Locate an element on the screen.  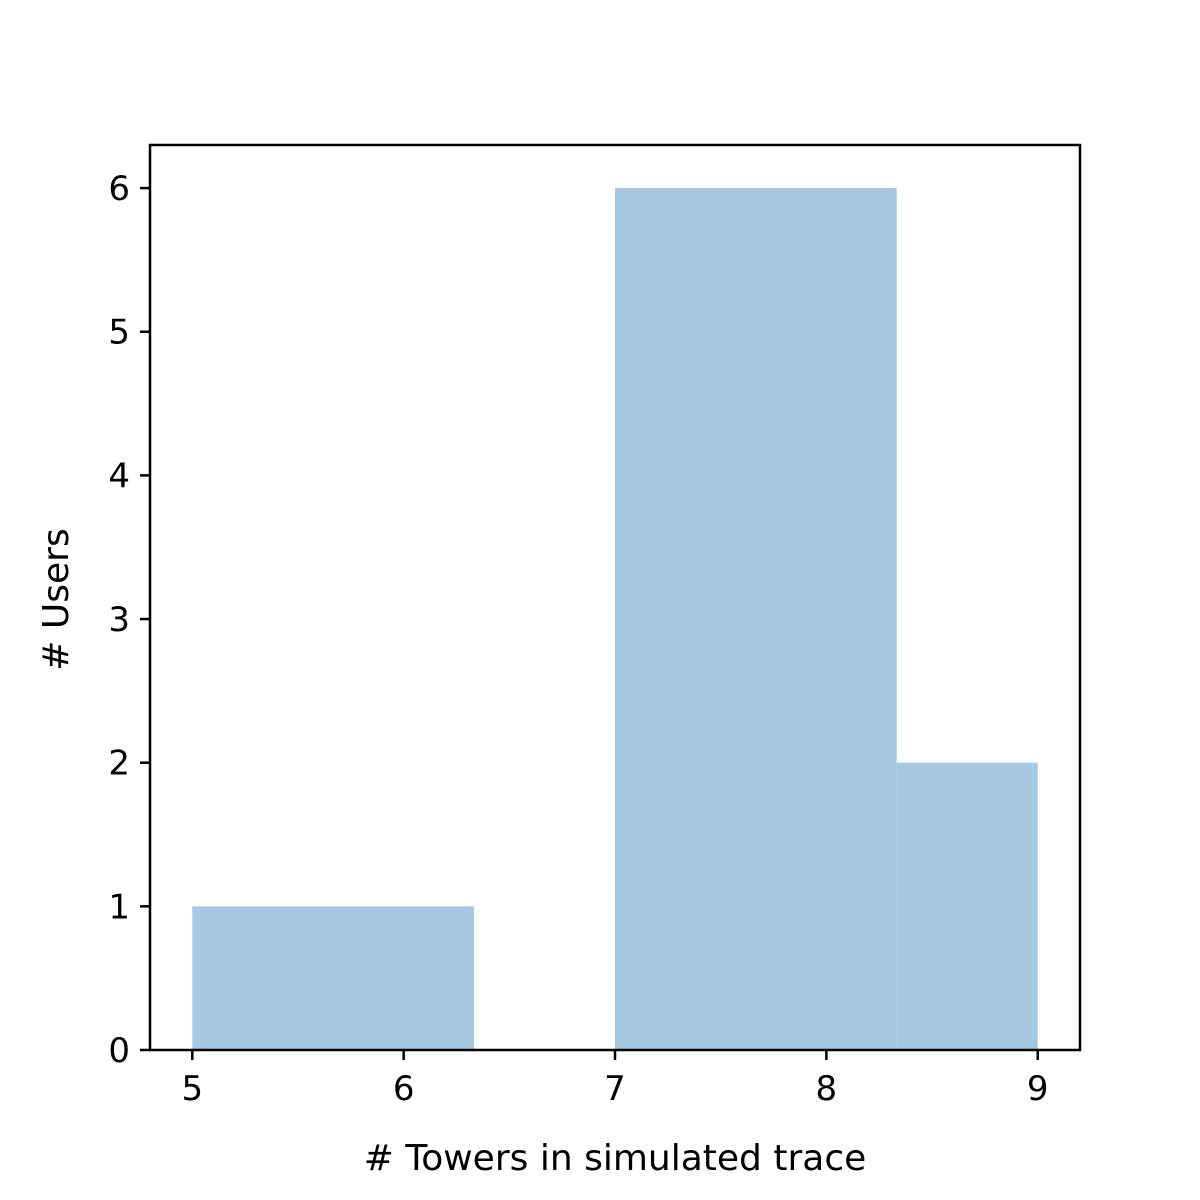
x-tick-label: 9 is located at coordinates (1038, 1089).